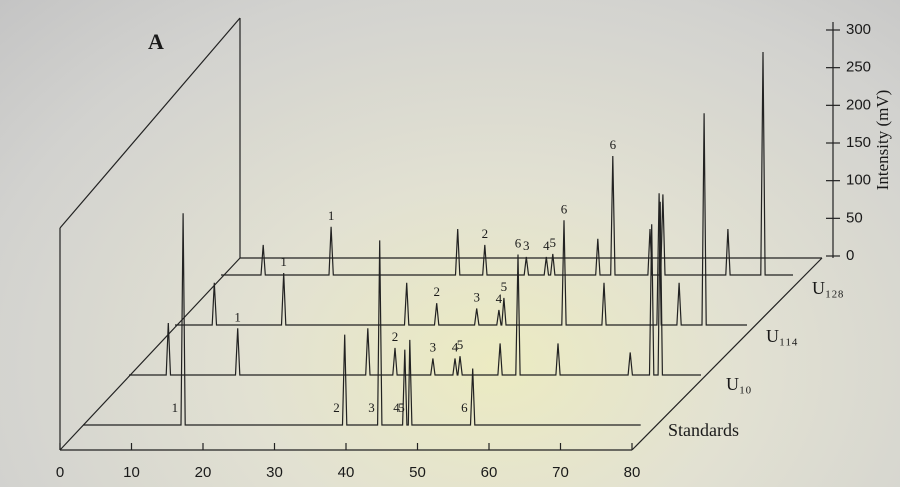 Image resolution: width=900 pixels, height=487 pixels. Describe the element at coordinates (727, 354) in the screenshot. I see `floor-right-edge` at that location.